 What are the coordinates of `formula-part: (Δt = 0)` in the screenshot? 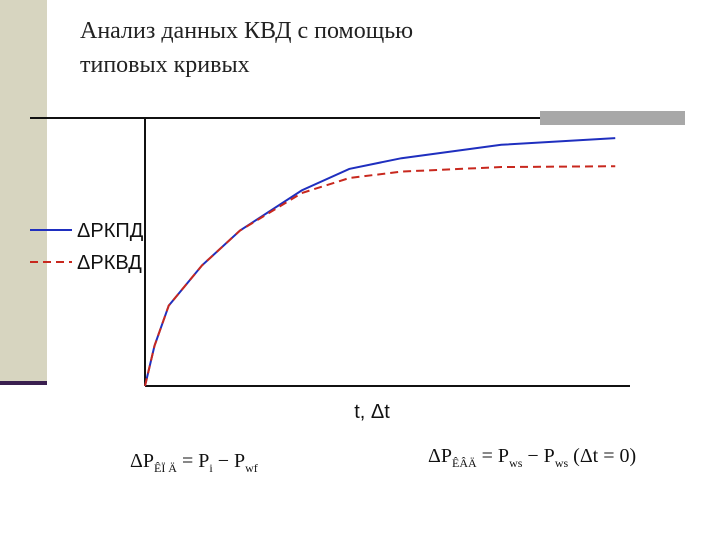 It's located at (602, 456).